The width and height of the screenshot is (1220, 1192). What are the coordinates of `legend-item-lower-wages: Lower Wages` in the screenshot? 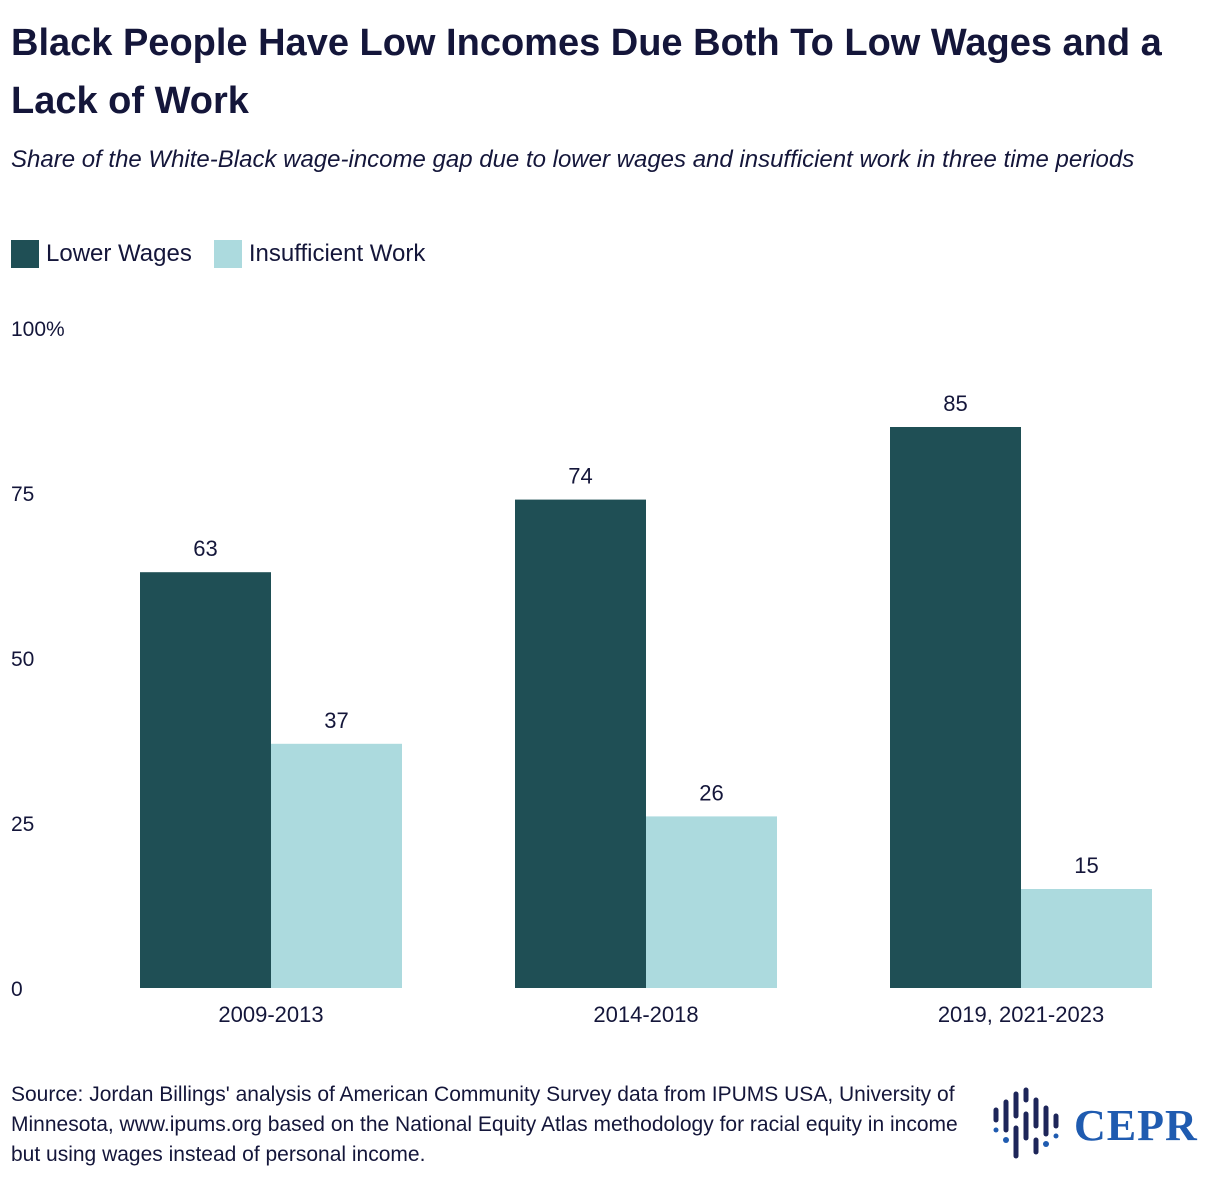 It's located at (101, 254).